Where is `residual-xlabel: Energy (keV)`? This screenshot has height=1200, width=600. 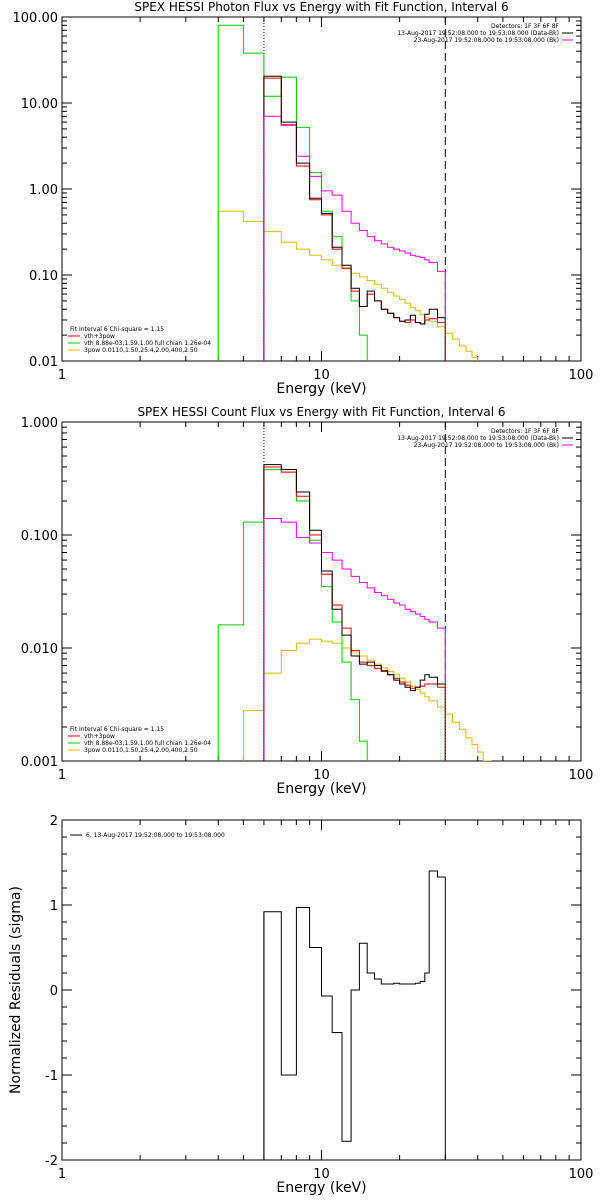
residual-xlabel: Energy (keV) is located at coordinates (321, 1188).